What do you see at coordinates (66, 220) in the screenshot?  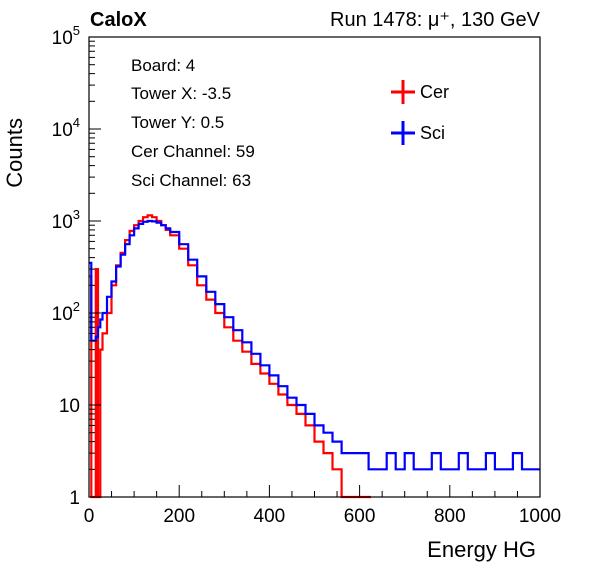 I see `y-tick-label: 10³` at bounding box center [66, 220].